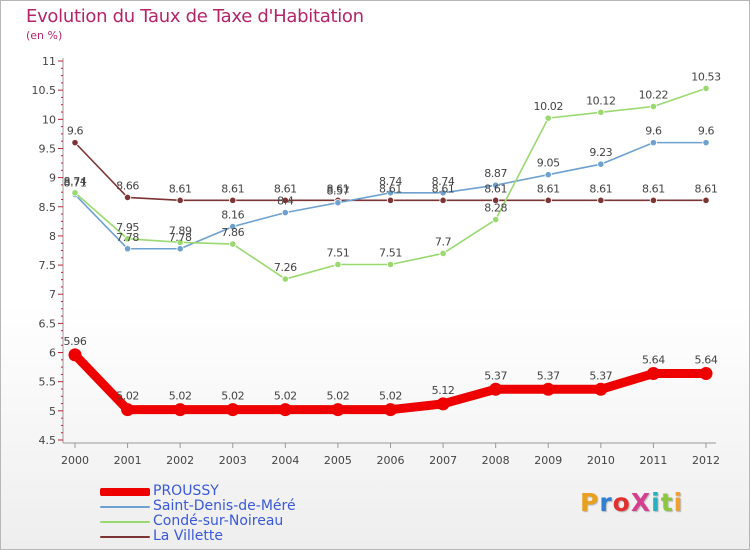 Image resolution: width=750 pixels, height=550 pixels. What do you see at coordinates (75, 460) in the screenshot?
I see `x-tick-label: 2000` at bounding box center [75, 460].